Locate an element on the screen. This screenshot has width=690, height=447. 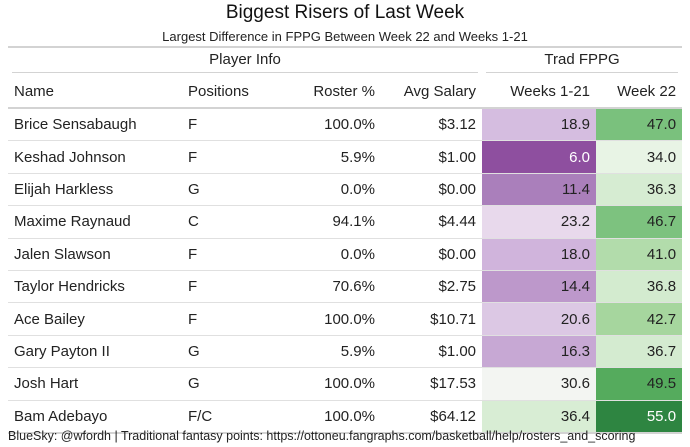
table-row: Jalen Slawson F 0.0% $0.00 18.0 41.0 is located at coordinates (345, 254).